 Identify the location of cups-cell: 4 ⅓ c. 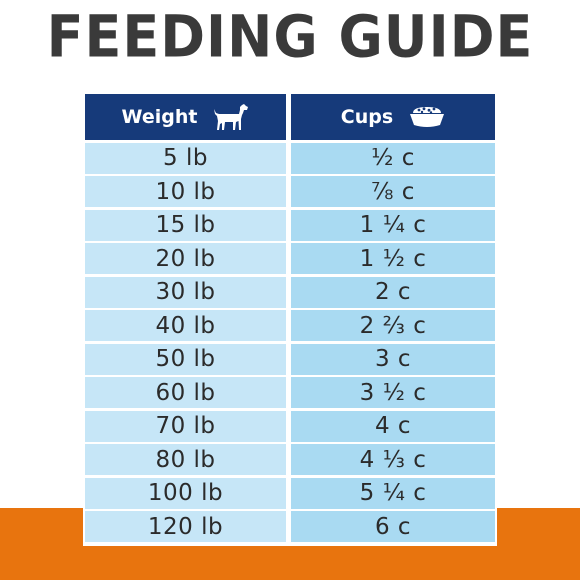
(393, 459).